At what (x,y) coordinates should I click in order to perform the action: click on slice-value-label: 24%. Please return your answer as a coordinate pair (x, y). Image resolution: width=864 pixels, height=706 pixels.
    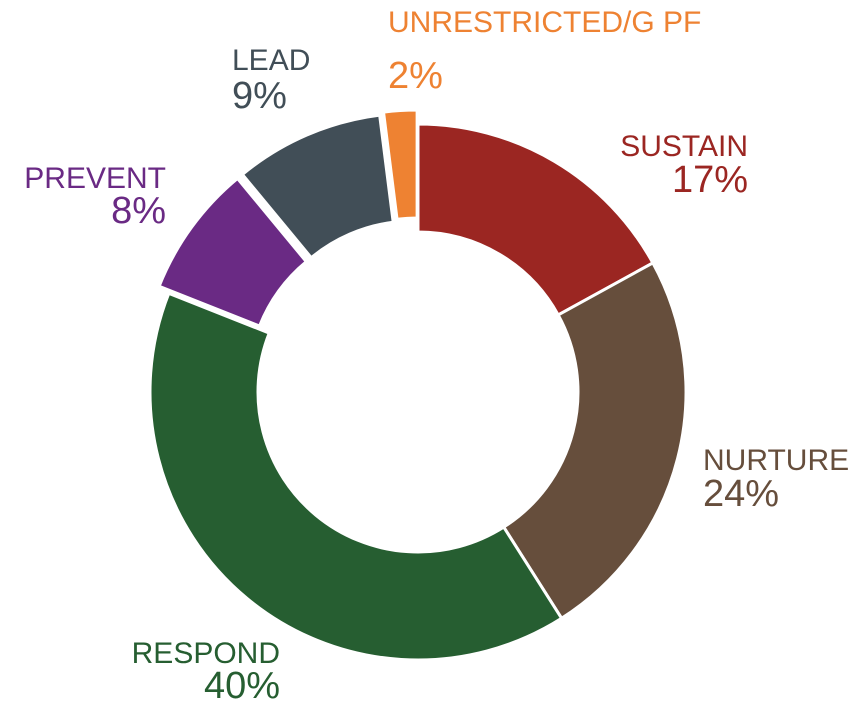
    Looking at the image, I should click on (741, 494).